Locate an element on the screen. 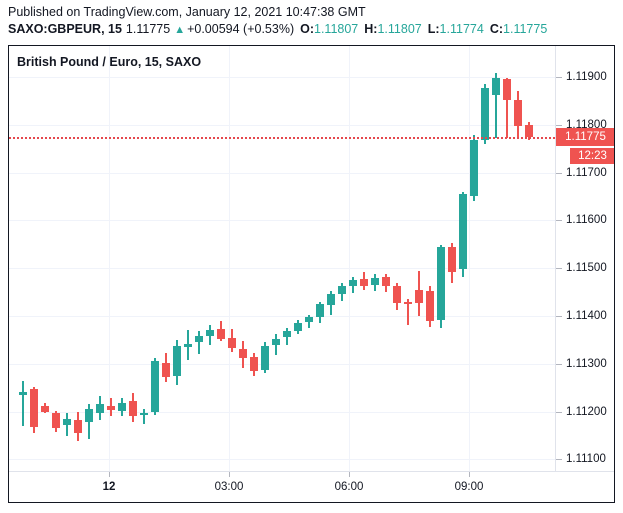 This screenshot has height=513, width=623. price-tick-label: 1.11500 is located at coordinates (586, 268).